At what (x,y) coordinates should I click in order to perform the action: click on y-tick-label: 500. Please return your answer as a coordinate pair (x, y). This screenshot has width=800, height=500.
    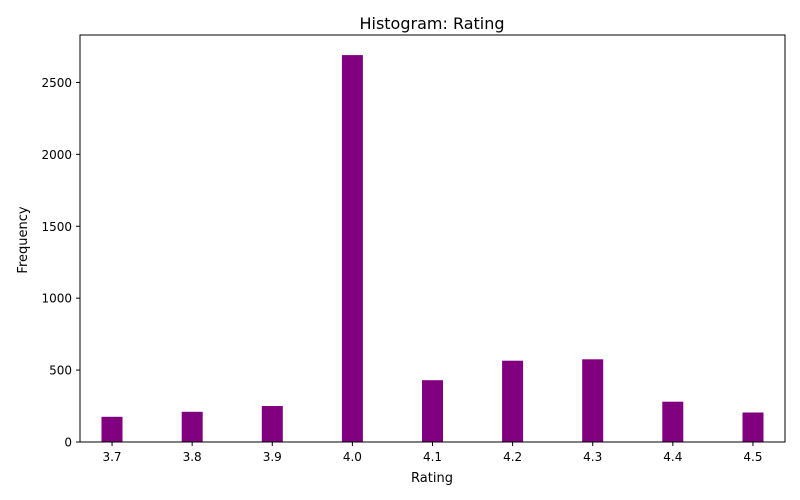
    Looking at the image, I should click on (60, 371).